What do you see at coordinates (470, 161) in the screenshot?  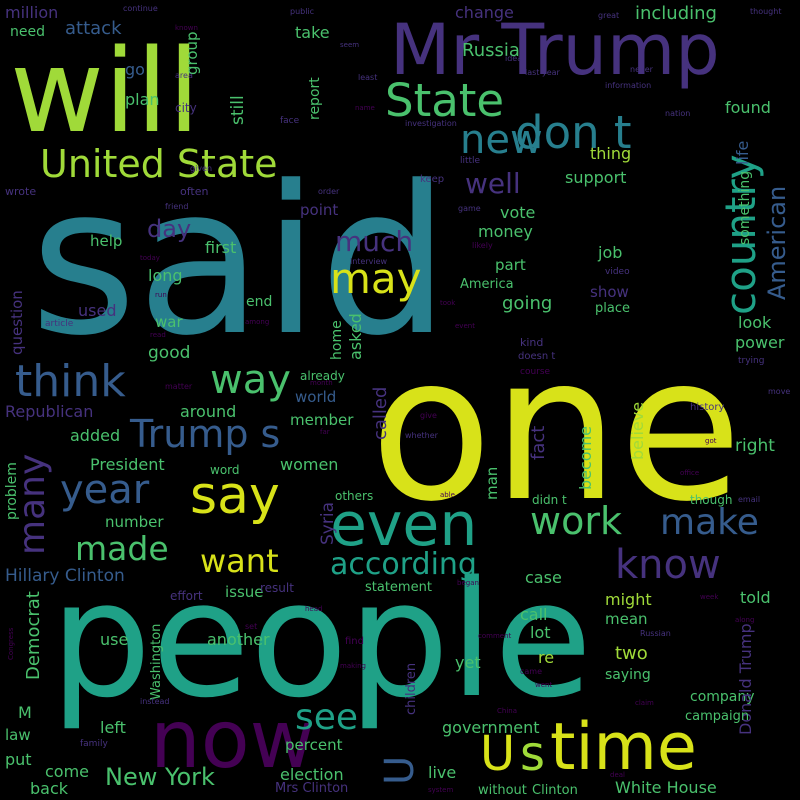 I see `word-little: little` at bounding box center [470, 161].